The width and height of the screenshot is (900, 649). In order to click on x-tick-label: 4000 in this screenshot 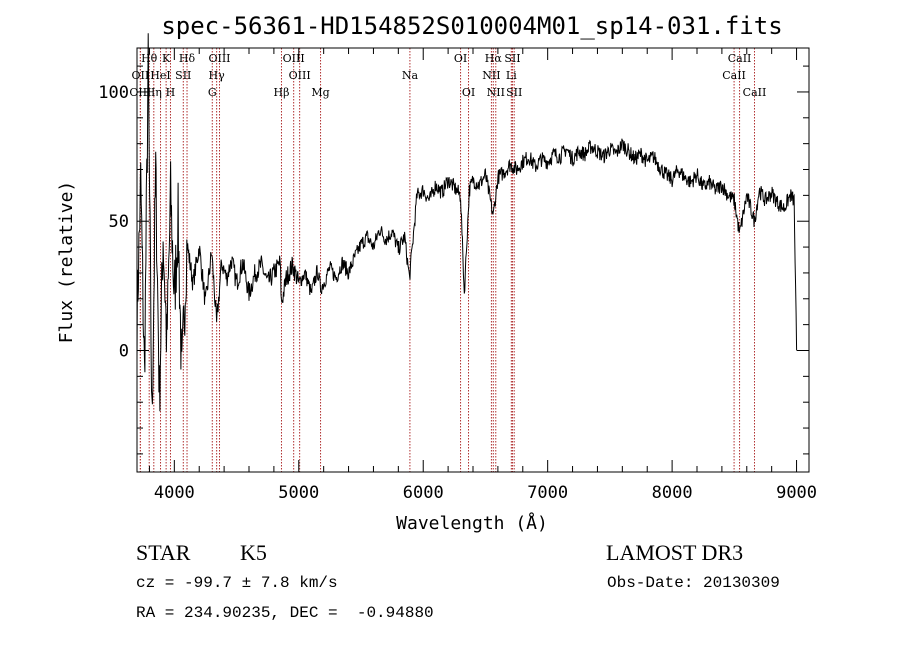, I will do `click(174, 493)`.